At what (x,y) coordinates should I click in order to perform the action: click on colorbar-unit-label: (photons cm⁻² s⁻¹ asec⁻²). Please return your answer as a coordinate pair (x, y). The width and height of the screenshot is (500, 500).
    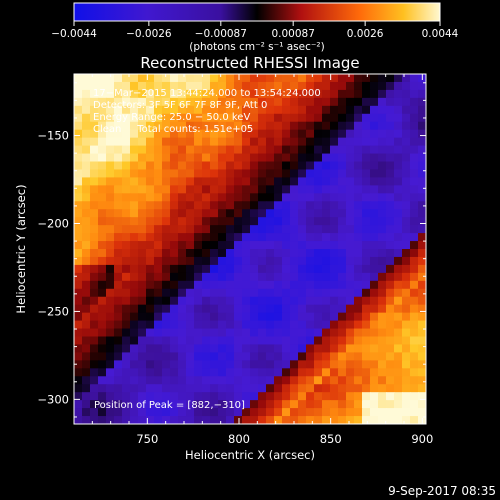
    Looking at the image, I should click on (256, 47).